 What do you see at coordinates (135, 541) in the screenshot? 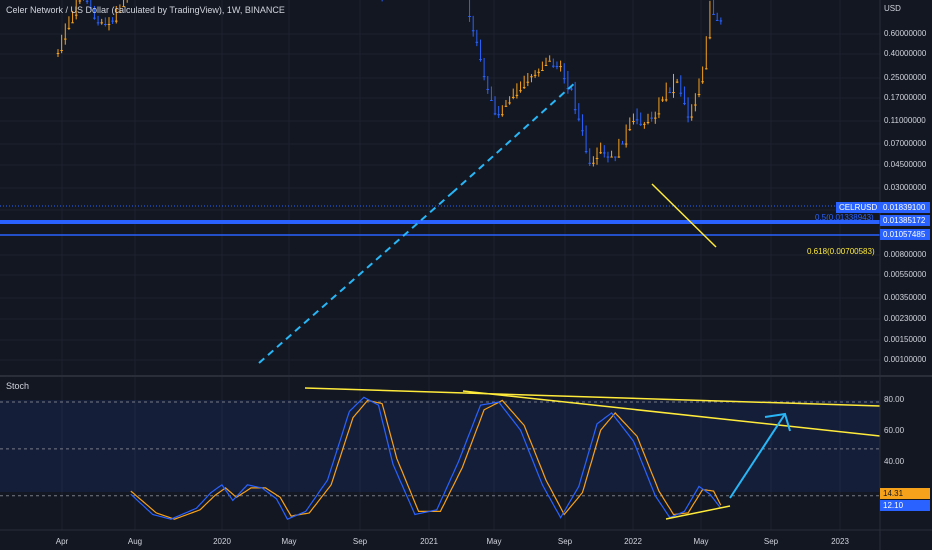
I see `time-tick: Aug` at bounding box center [135, 541].